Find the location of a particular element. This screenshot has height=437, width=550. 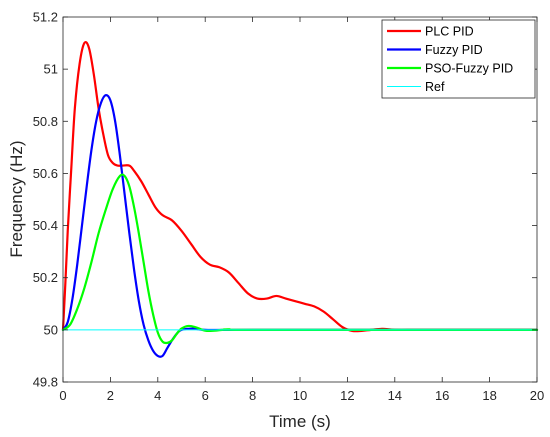

x-tick-label: 18 is located at coordinates (489, 395).